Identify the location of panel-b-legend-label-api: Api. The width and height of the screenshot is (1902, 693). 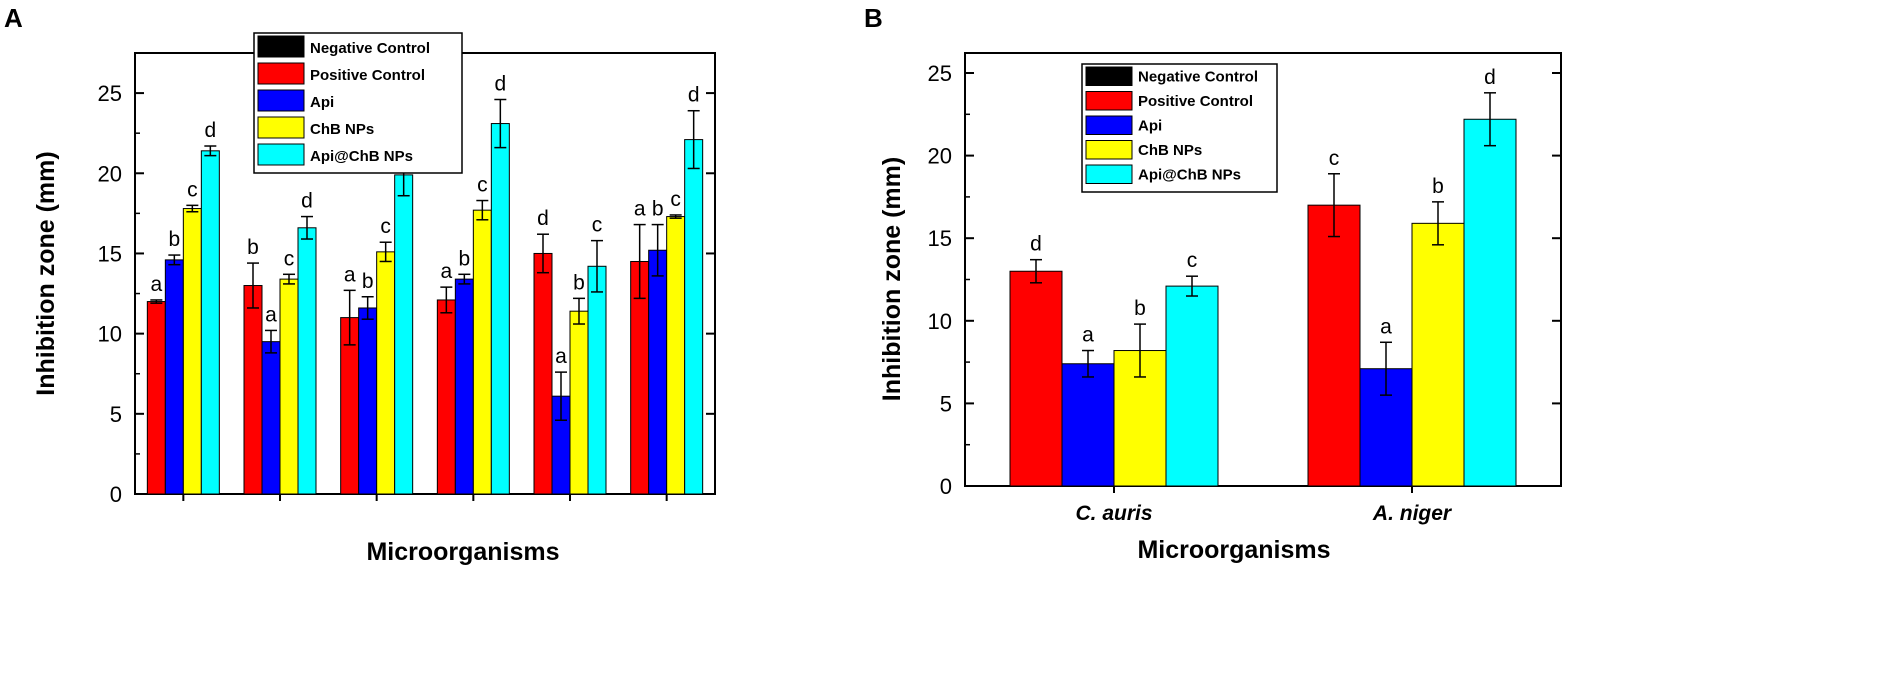
(1150, 126).